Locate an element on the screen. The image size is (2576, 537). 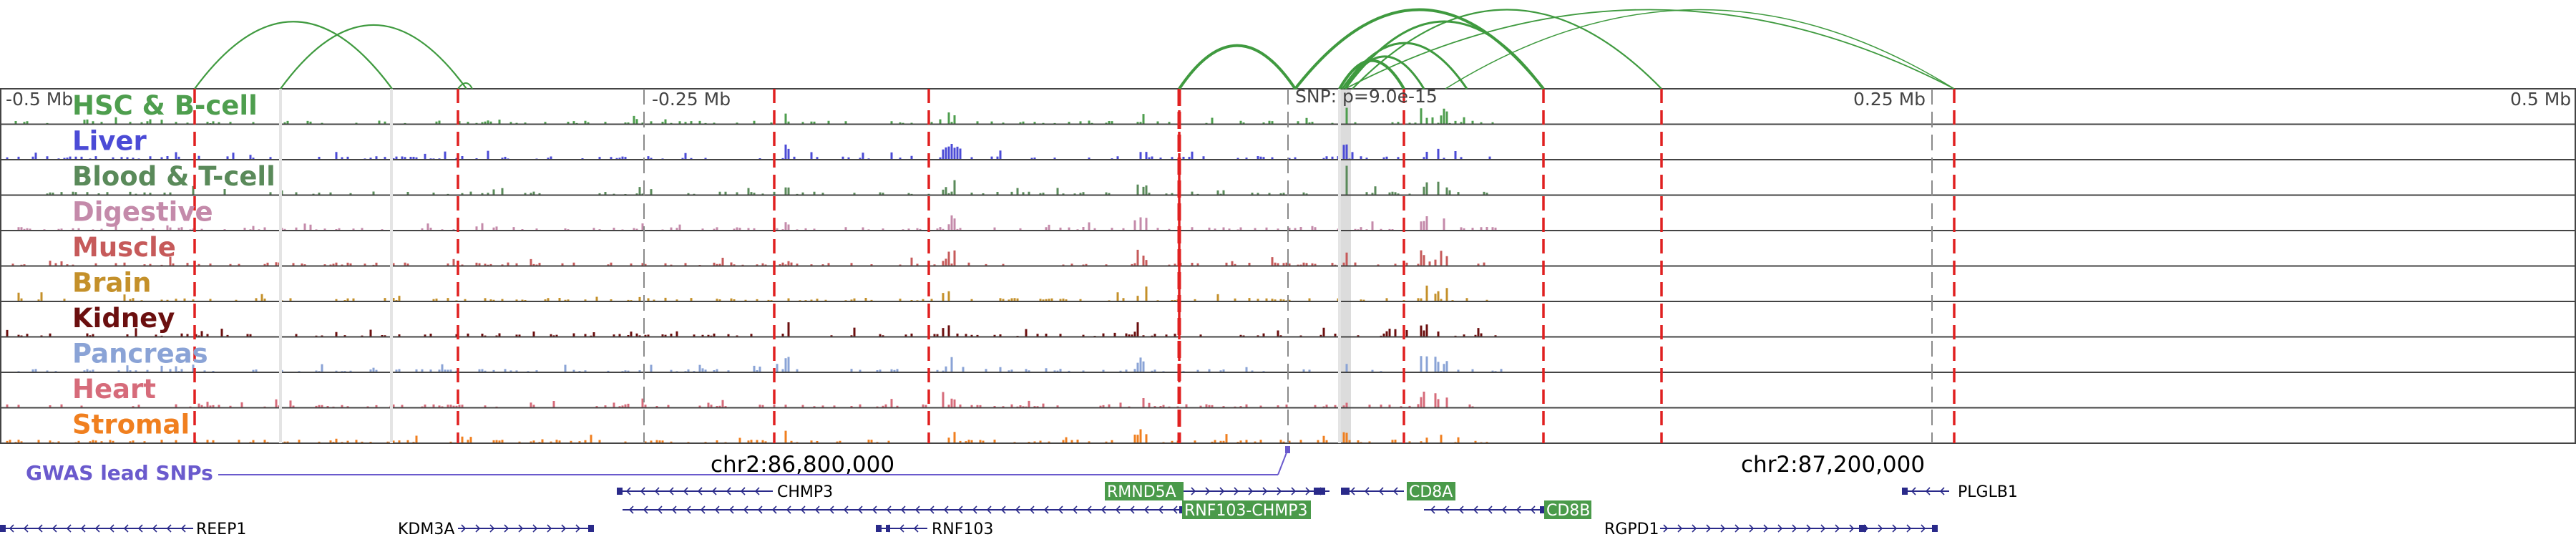
axis-tick-neg-0-25: -0.25 Mb is located at coordinates (691, 99).